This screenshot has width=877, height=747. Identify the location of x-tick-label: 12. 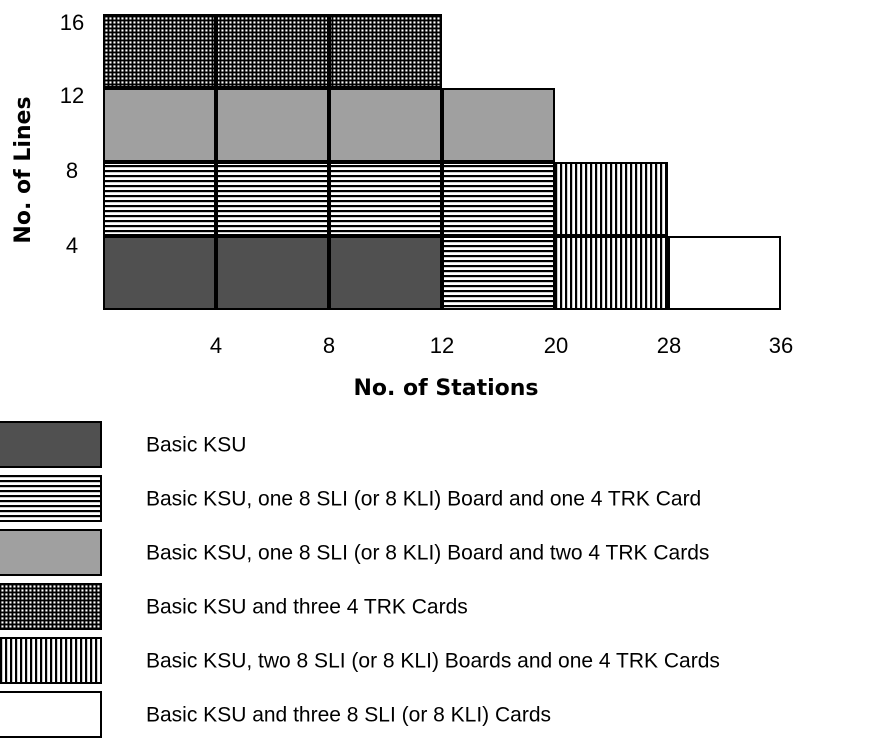
(442, 345).